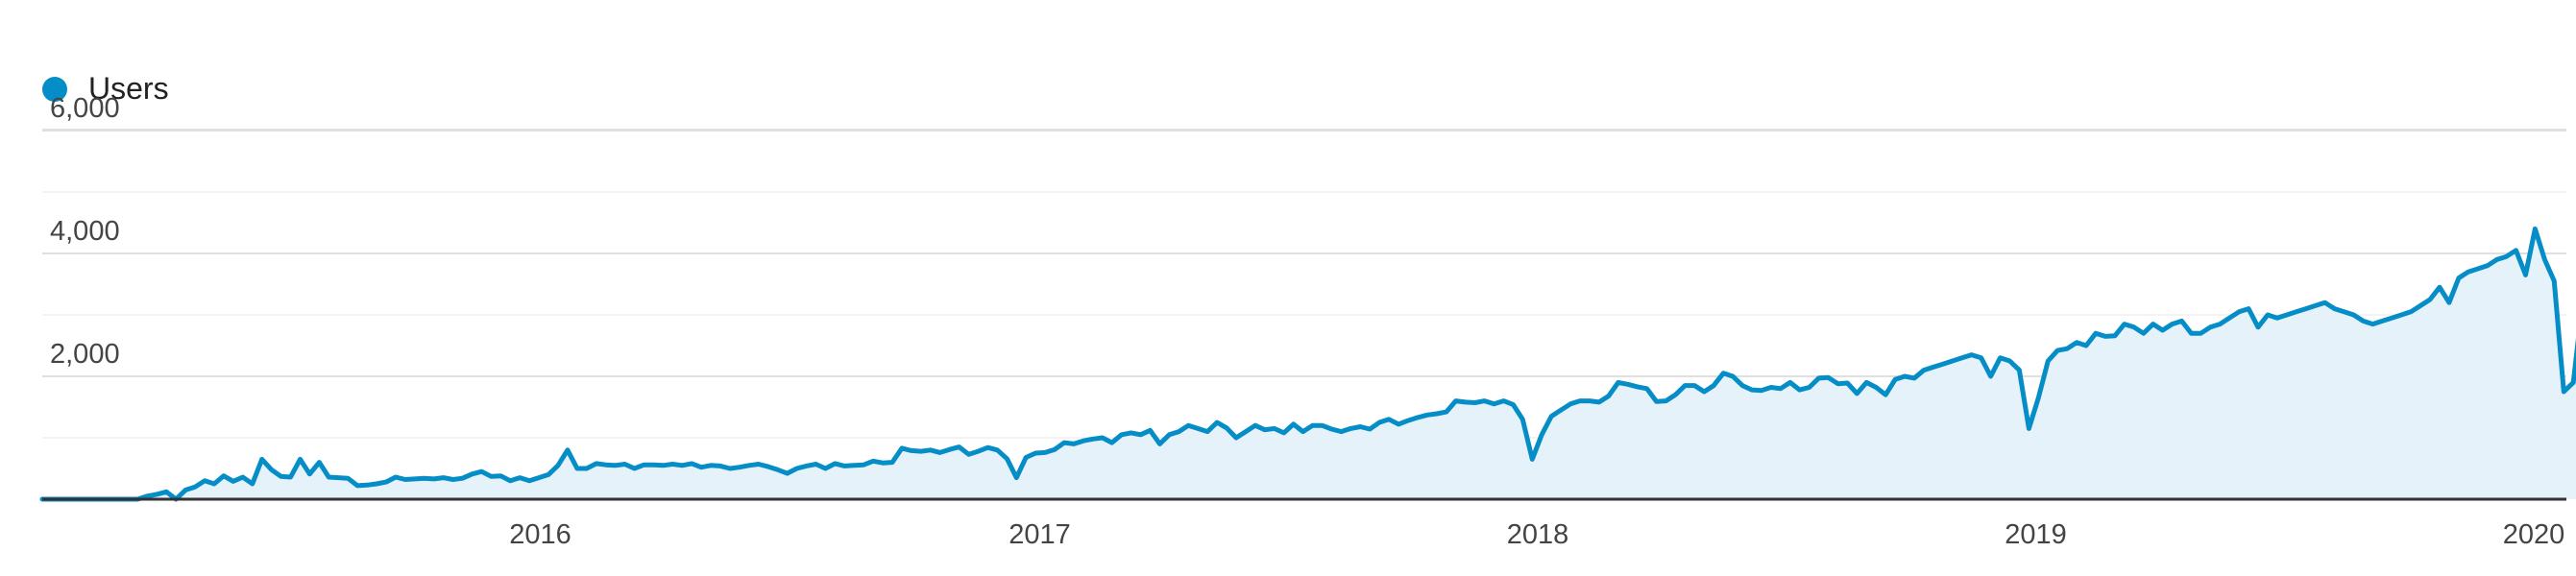 This screenshot has width=2576, height=576. What do you see at coordinates (54, 89) in the screenshot?
I see `users-series-dot-icon` at bounding box center [54, 89].